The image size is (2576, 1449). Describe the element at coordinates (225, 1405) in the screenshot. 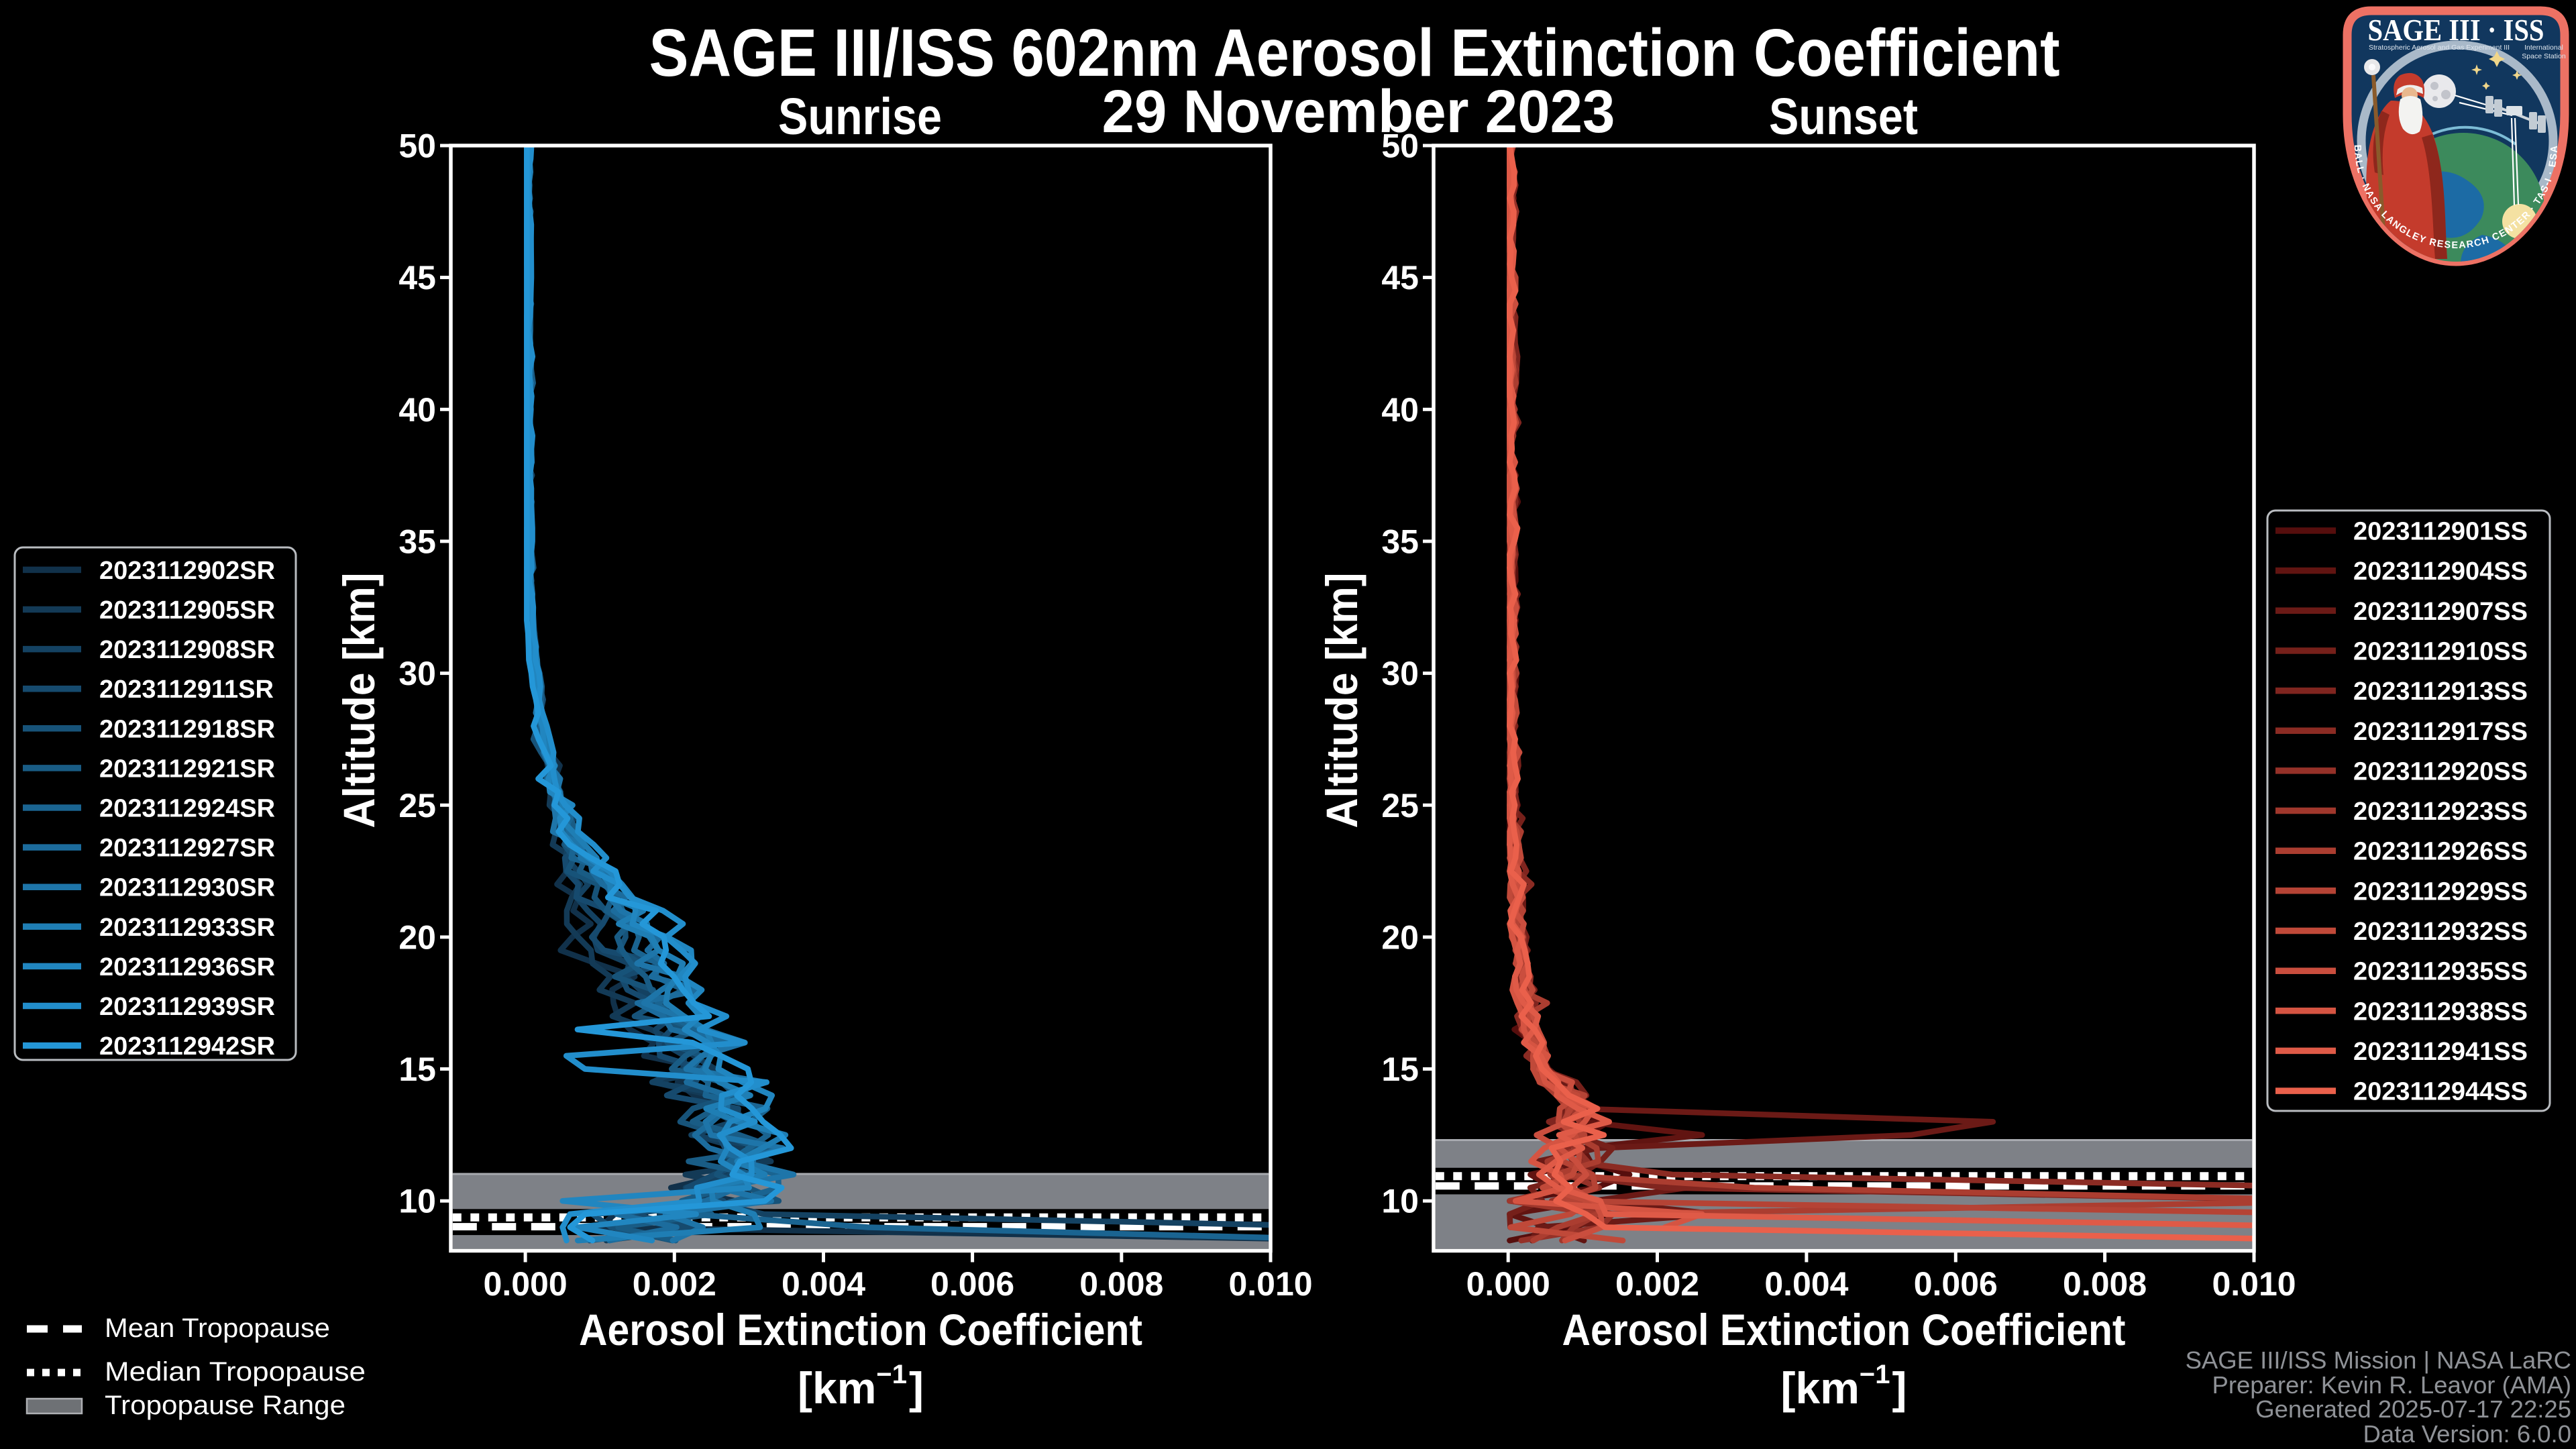

I see `svg-text: Tropopause Range` at that location.